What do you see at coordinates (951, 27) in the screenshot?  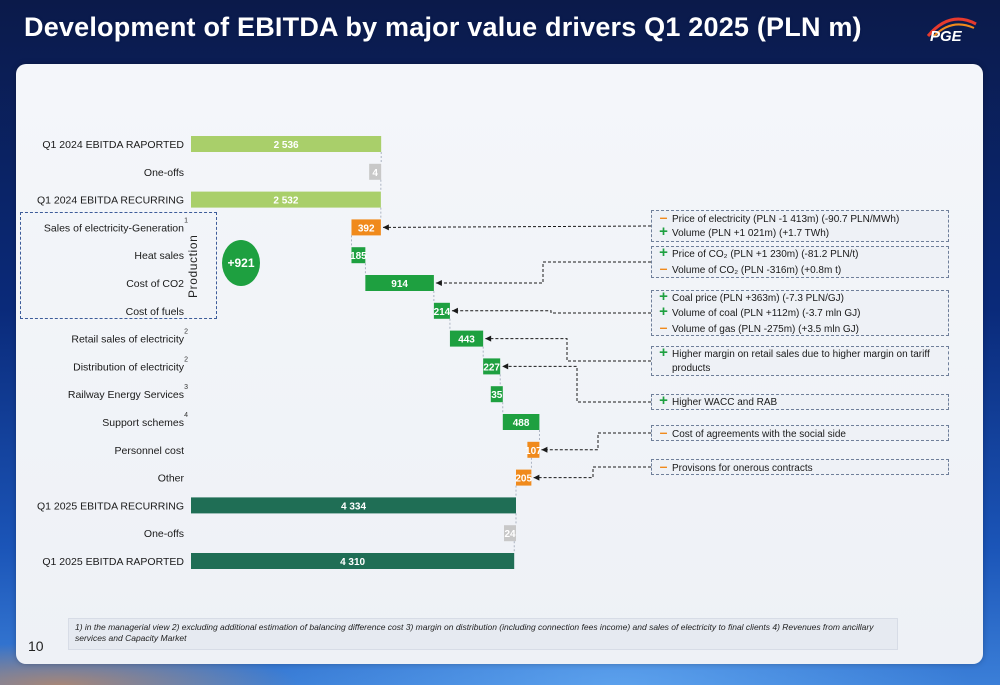 I see `pge-logo-icon` at bounding box center [951, 27].